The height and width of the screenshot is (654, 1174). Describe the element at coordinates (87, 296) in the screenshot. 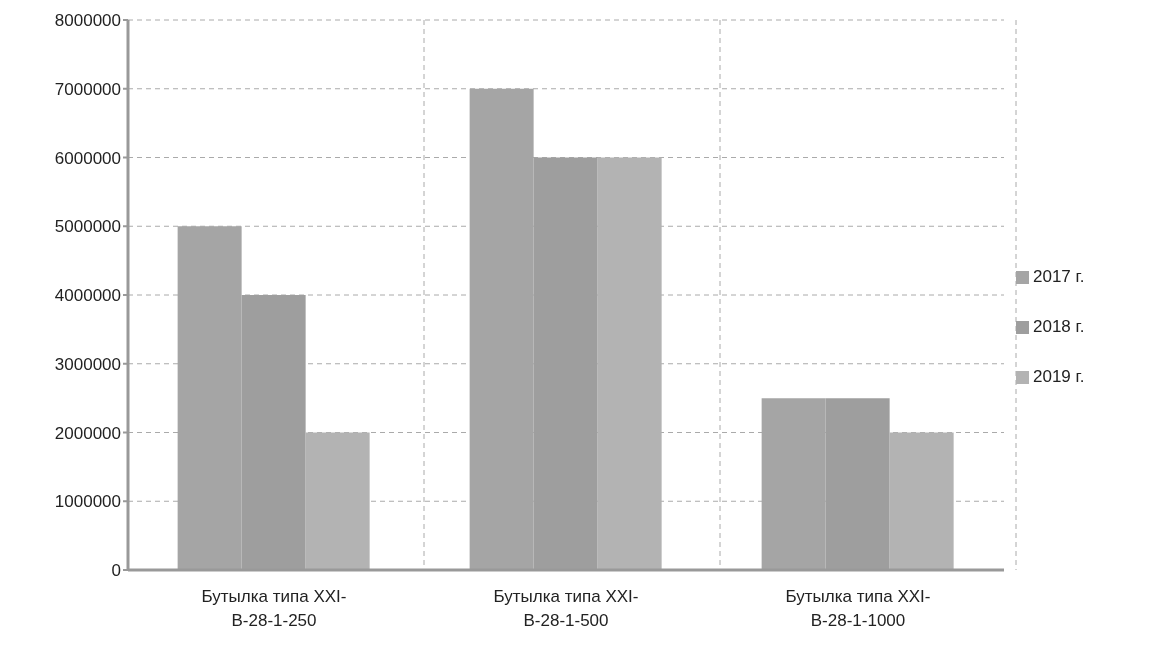

I see `y-tick-label: 4000000` at that location.